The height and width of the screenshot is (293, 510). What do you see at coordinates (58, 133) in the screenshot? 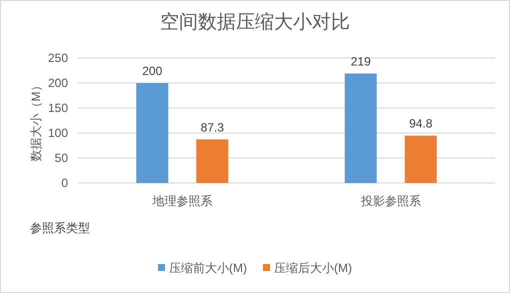
I see `y-tick-label: 100` at bounding box center [58, 133].